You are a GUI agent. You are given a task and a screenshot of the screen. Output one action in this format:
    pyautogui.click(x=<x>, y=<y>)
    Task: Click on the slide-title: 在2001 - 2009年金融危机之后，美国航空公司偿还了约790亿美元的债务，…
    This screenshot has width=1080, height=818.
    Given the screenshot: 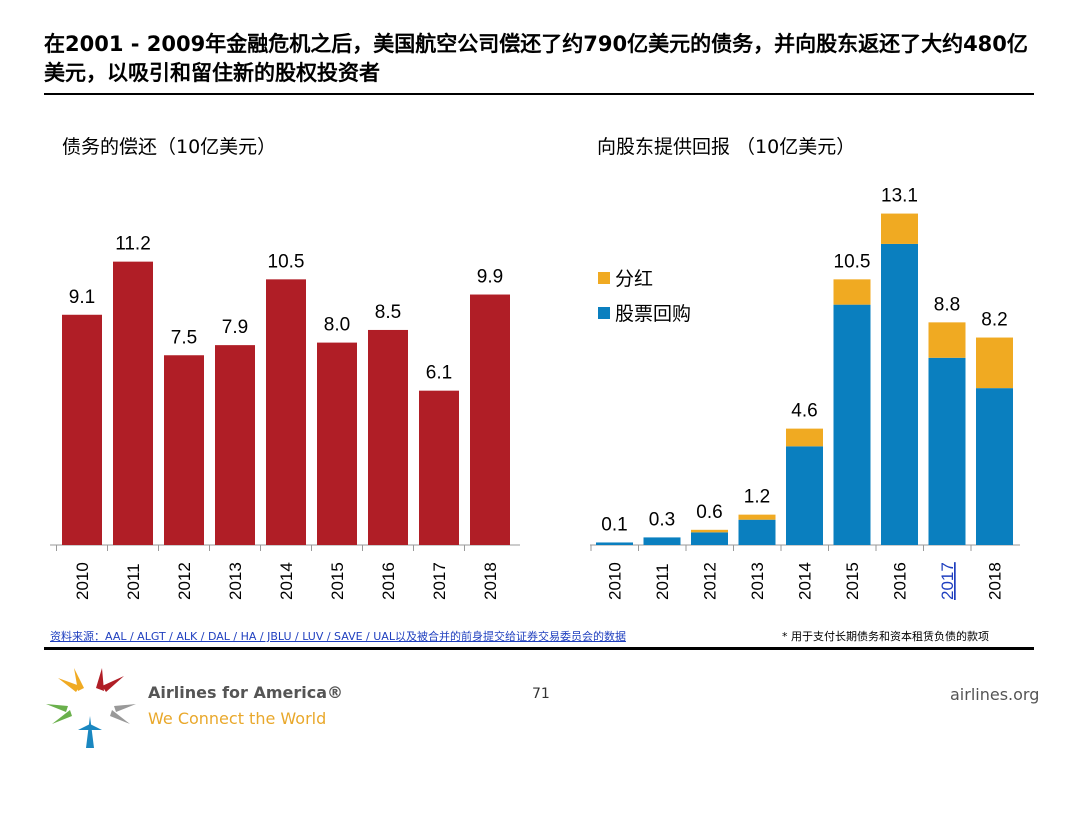 What is the action you would take?
    pyautogui.click(x=536, y=58)
    